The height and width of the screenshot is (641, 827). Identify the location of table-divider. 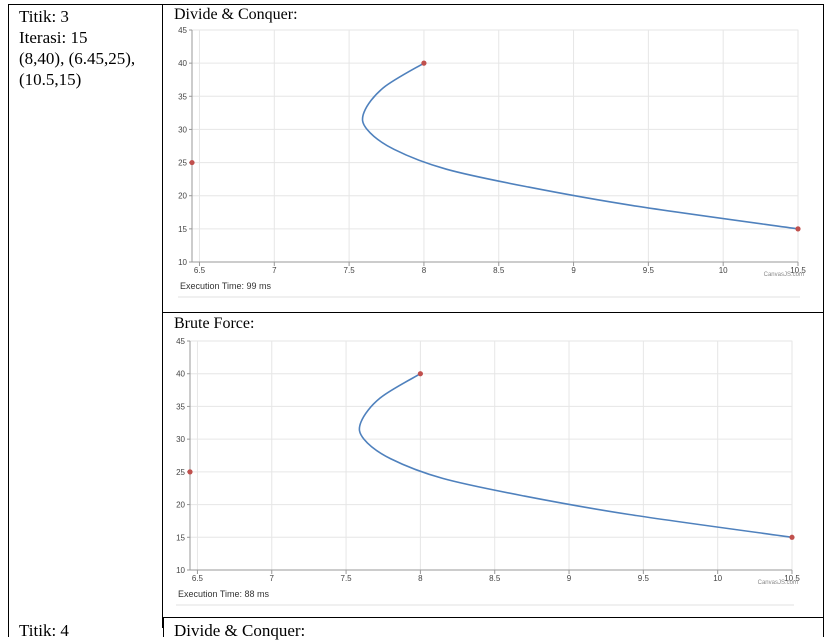
(163, 627).